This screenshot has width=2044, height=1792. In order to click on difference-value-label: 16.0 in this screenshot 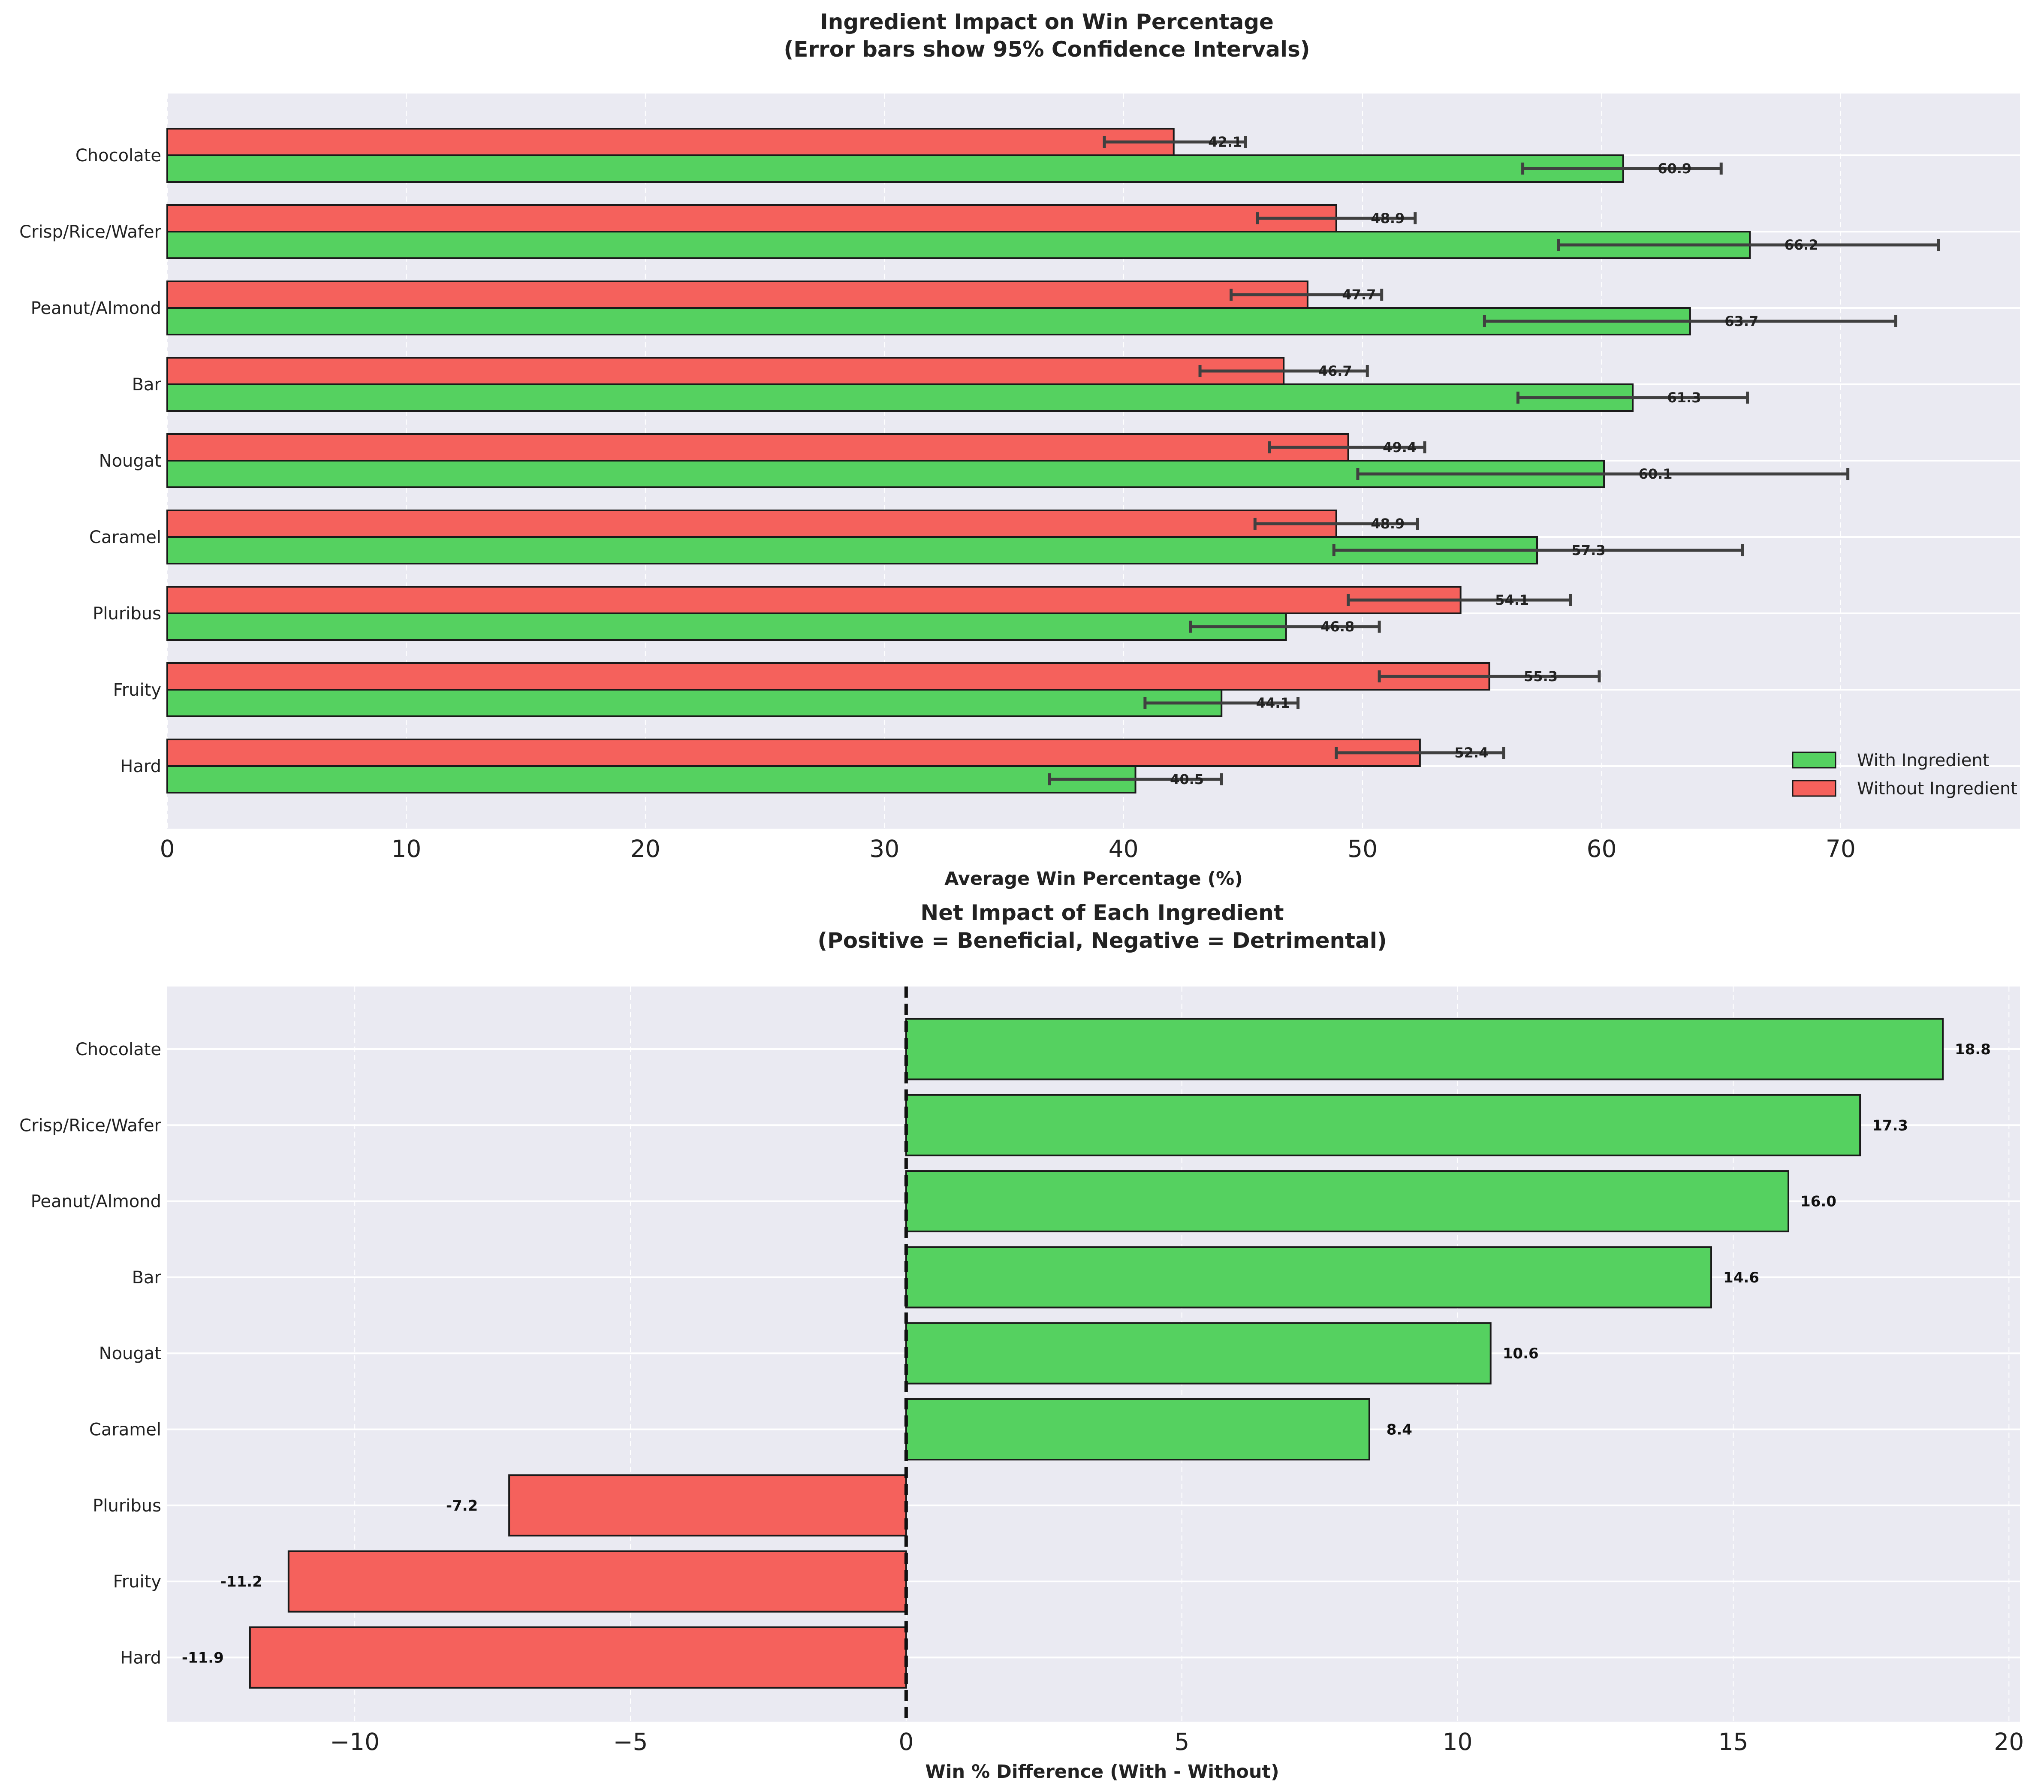, I will do `click(1818, 1201)`.